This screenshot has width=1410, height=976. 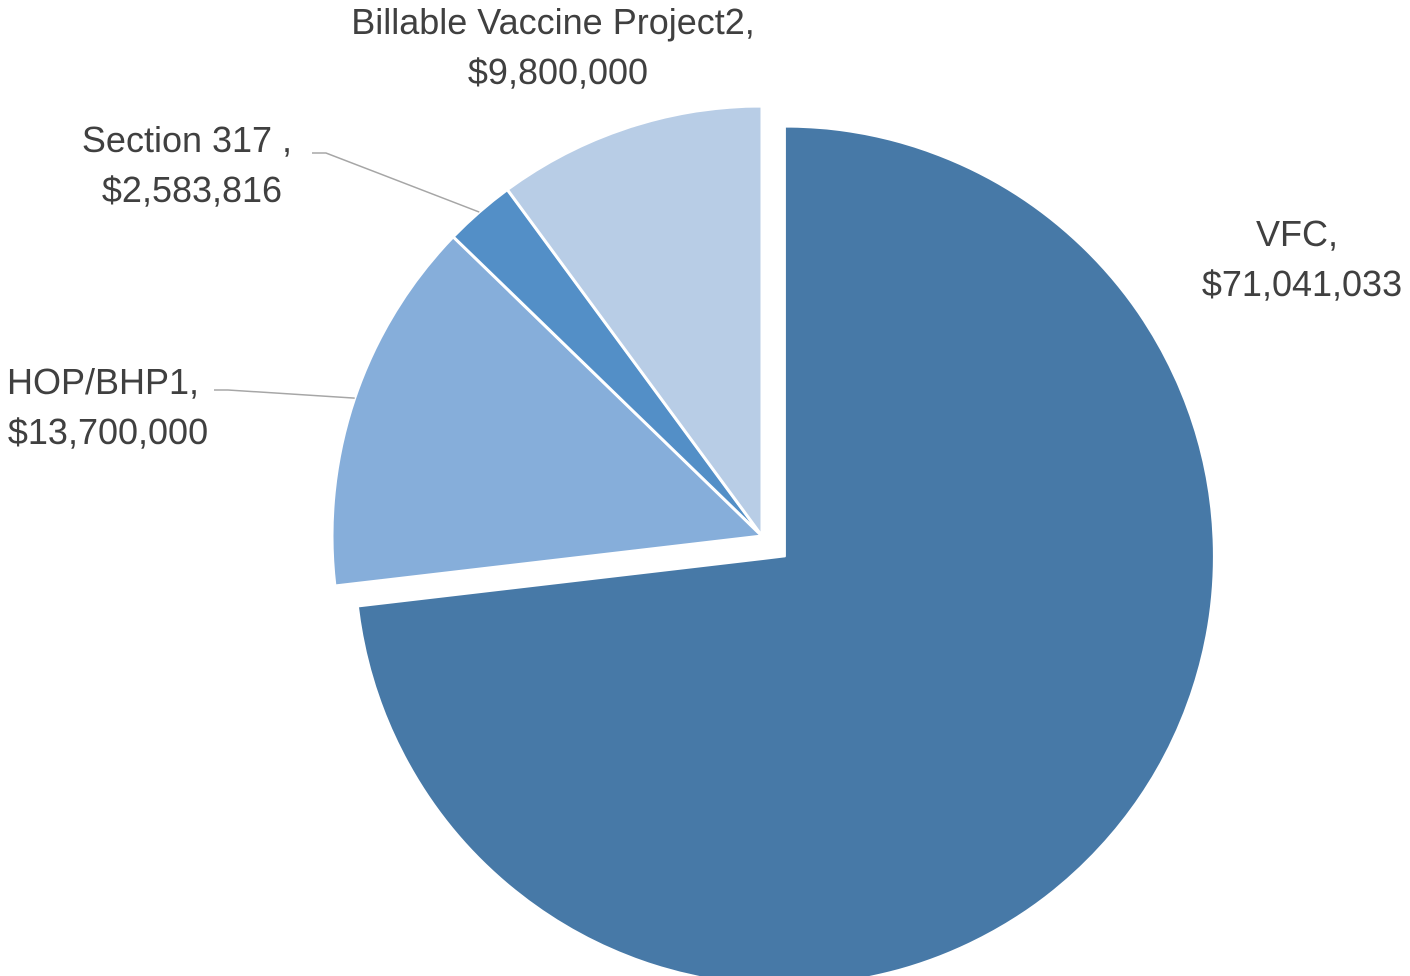 What do you see at coordinates (108, 431) in the screenshot?
I see `data-label-hop-bhp1-value: $13,700,000` at bounding box center [108, 431].